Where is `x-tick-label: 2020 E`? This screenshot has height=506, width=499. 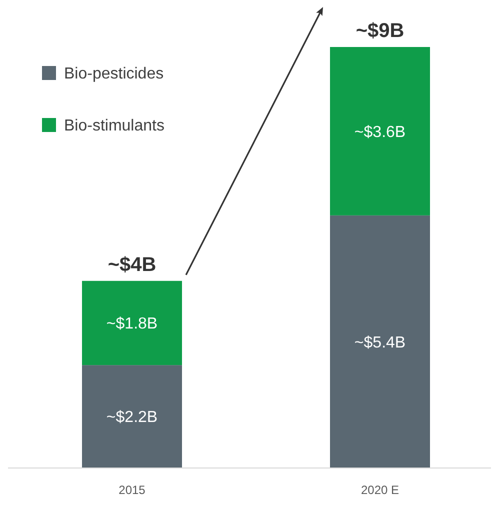 x-tick-label: 2020 E is located at coordinates (380, 490).